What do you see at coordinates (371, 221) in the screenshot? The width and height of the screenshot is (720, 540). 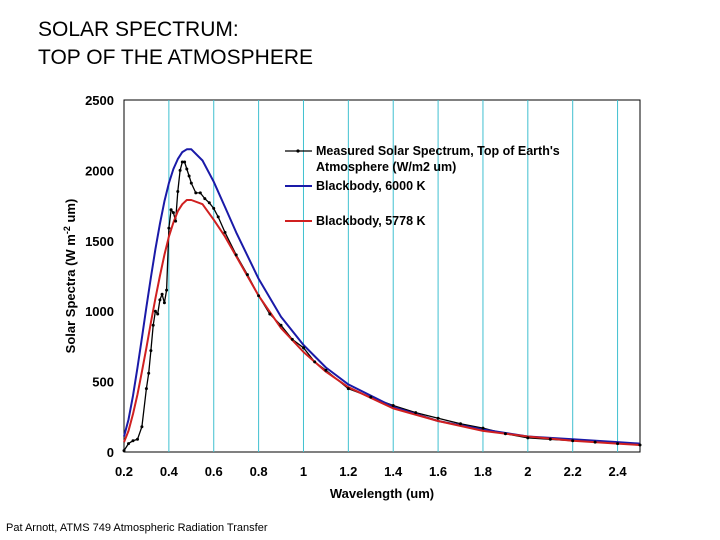 I see `legend-label-5778k: Blackbody, 5778 K` at bounding box center [371, 221].